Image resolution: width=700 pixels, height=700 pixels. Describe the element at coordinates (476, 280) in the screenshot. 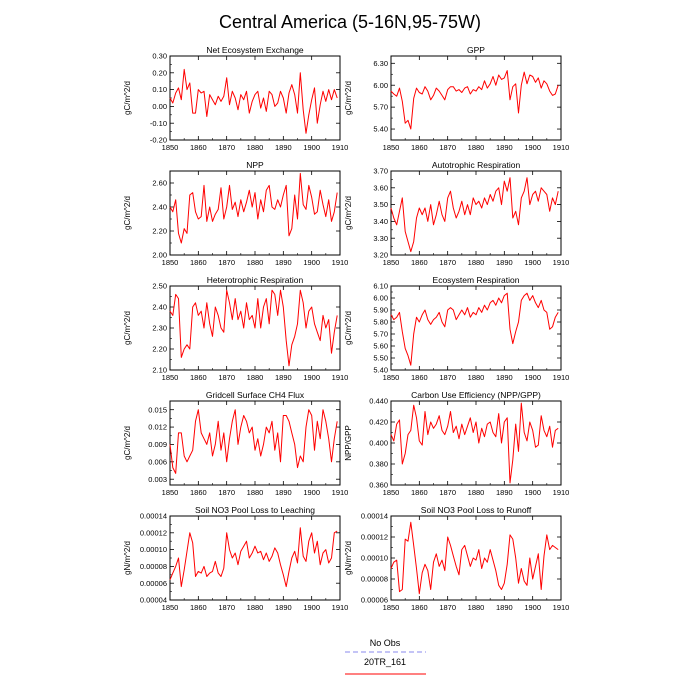

I see `panel-title: Ecosystem Respiration` at that location.